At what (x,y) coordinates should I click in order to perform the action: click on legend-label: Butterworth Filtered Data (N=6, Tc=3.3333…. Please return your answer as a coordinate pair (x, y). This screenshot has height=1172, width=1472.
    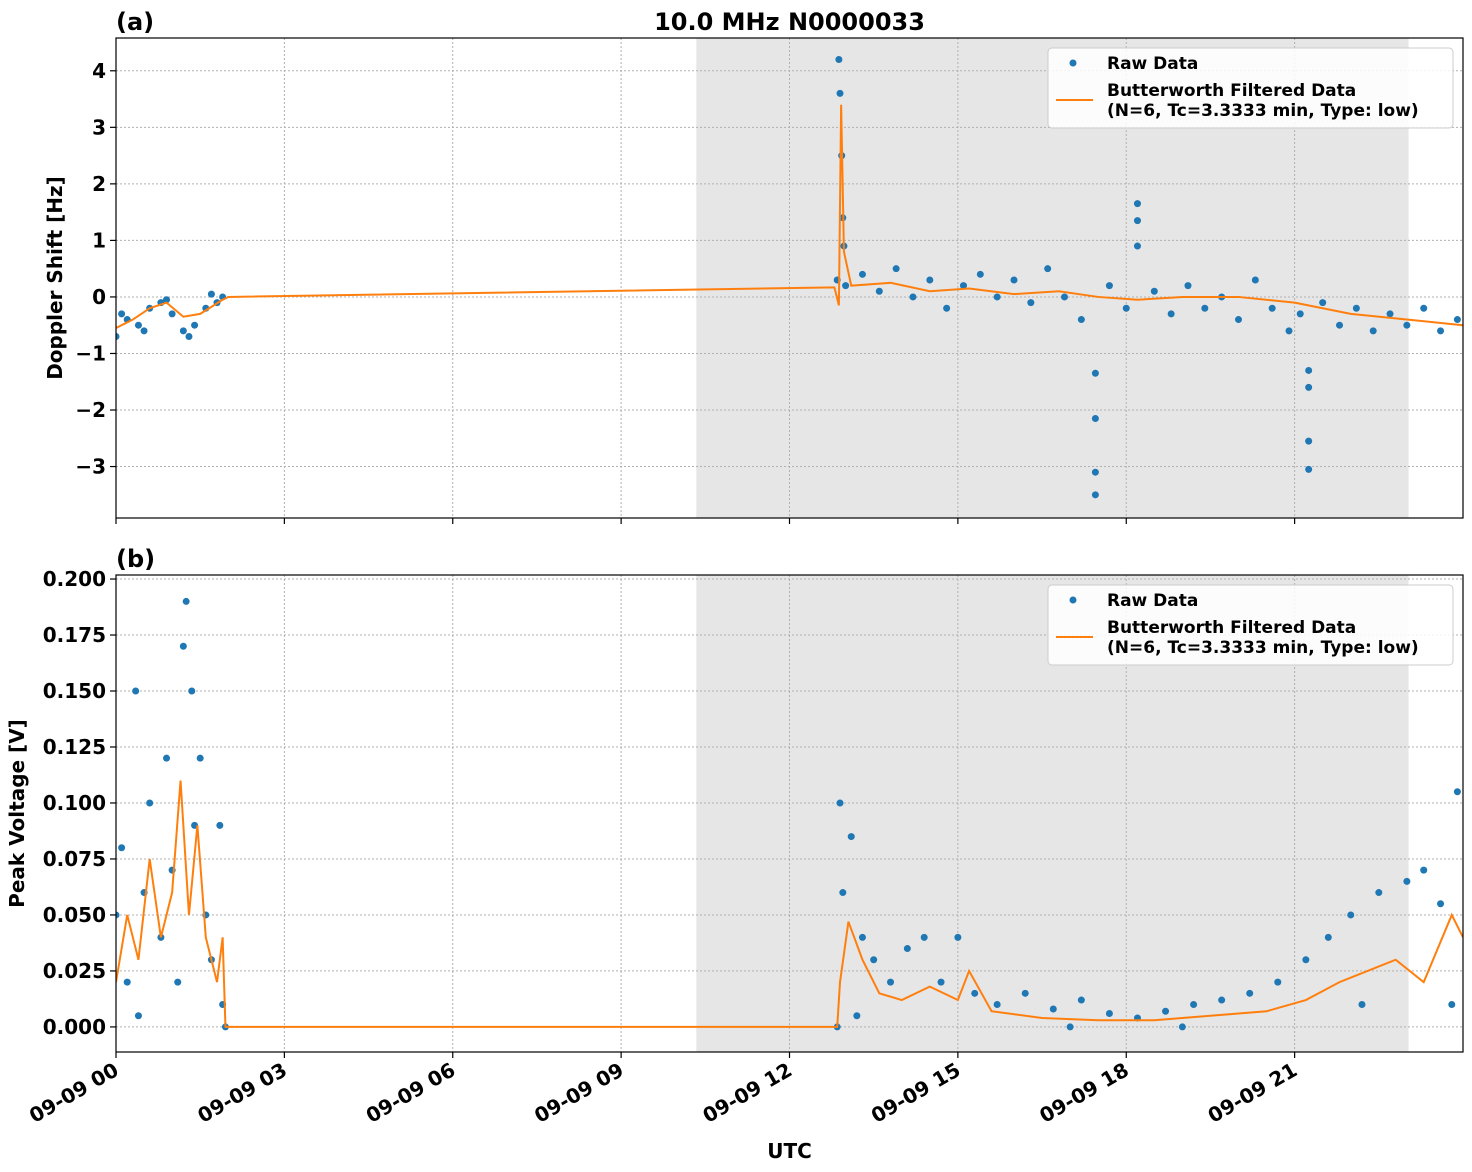
    Looking at the image, I should click on (1263, 101).